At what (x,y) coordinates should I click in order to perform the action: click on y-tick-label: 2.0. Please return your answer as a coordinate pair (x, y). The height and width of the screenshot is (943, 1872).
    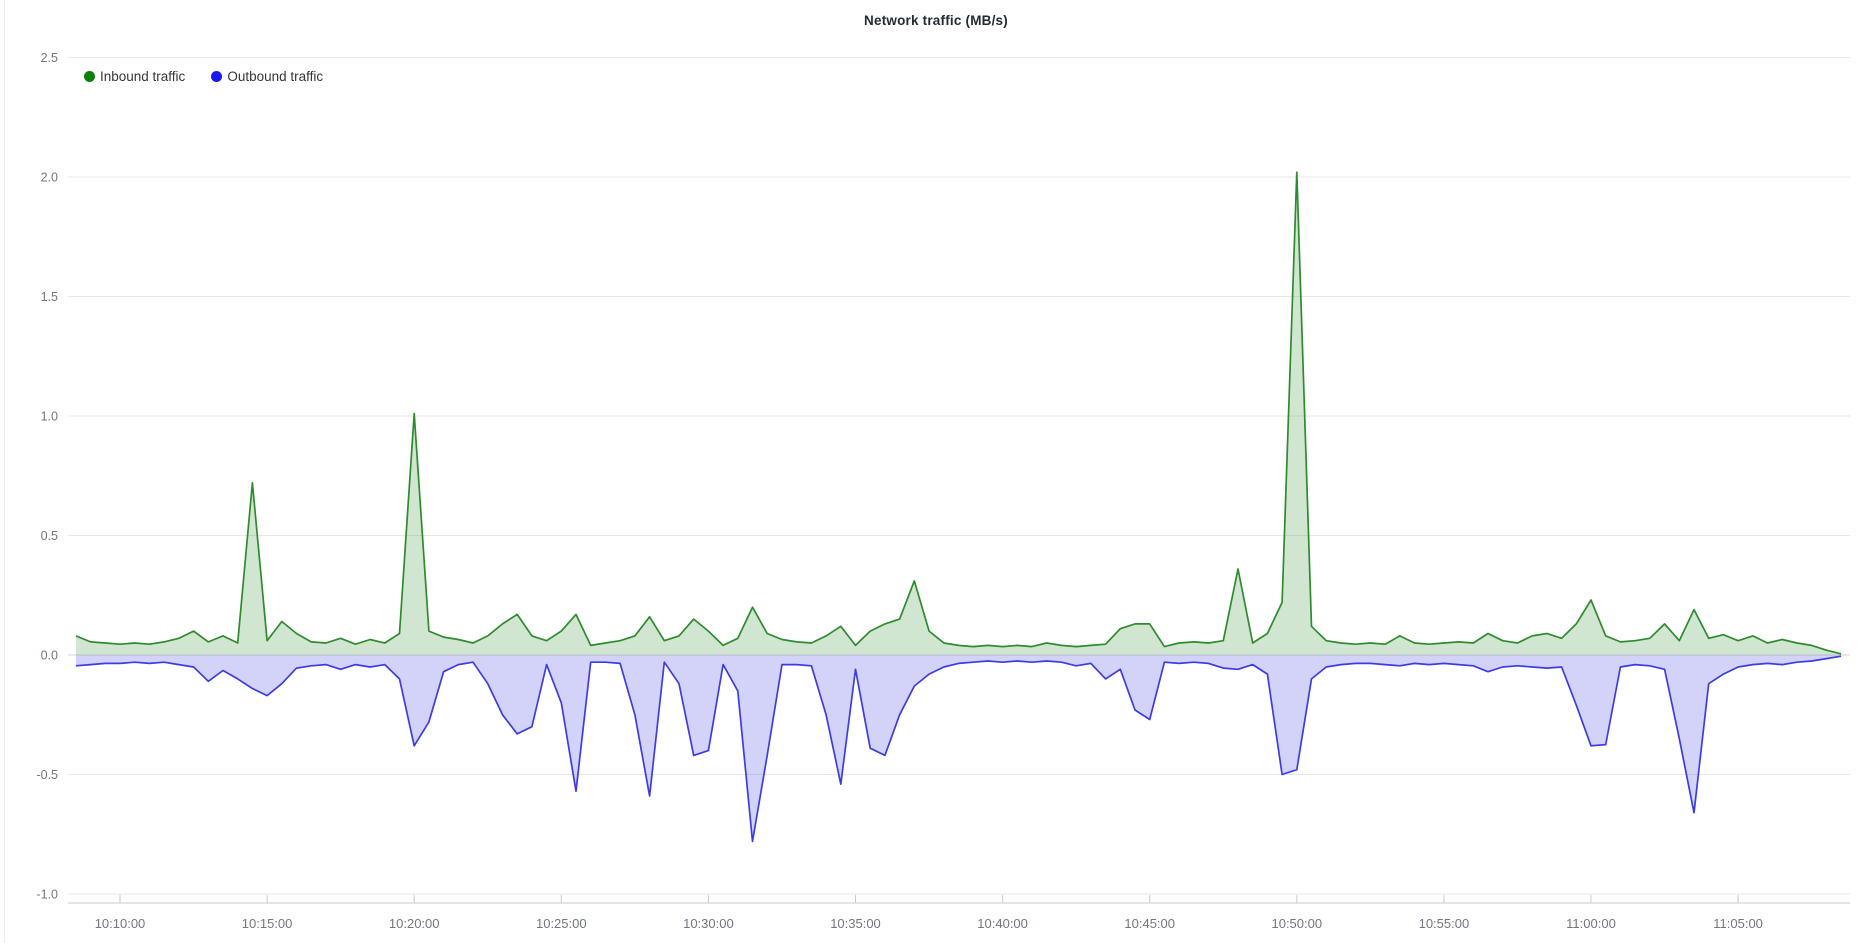
    Looking at the image, I should click on (49, 178).